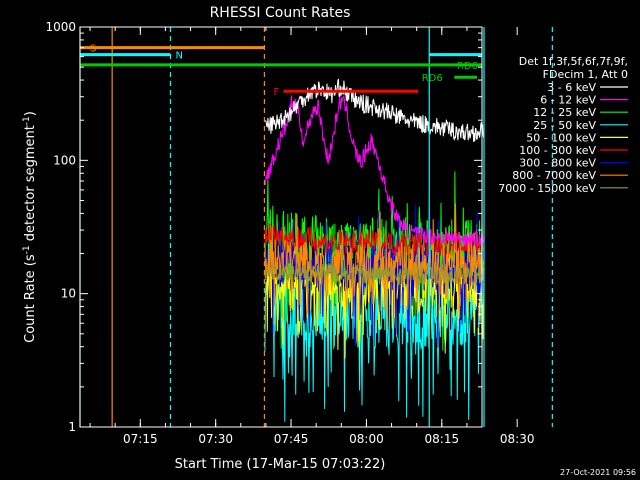  What do you see at coordinates (178, 56) in the screenshot?
I see `flag-label: N` at bounding box center [178, 56].